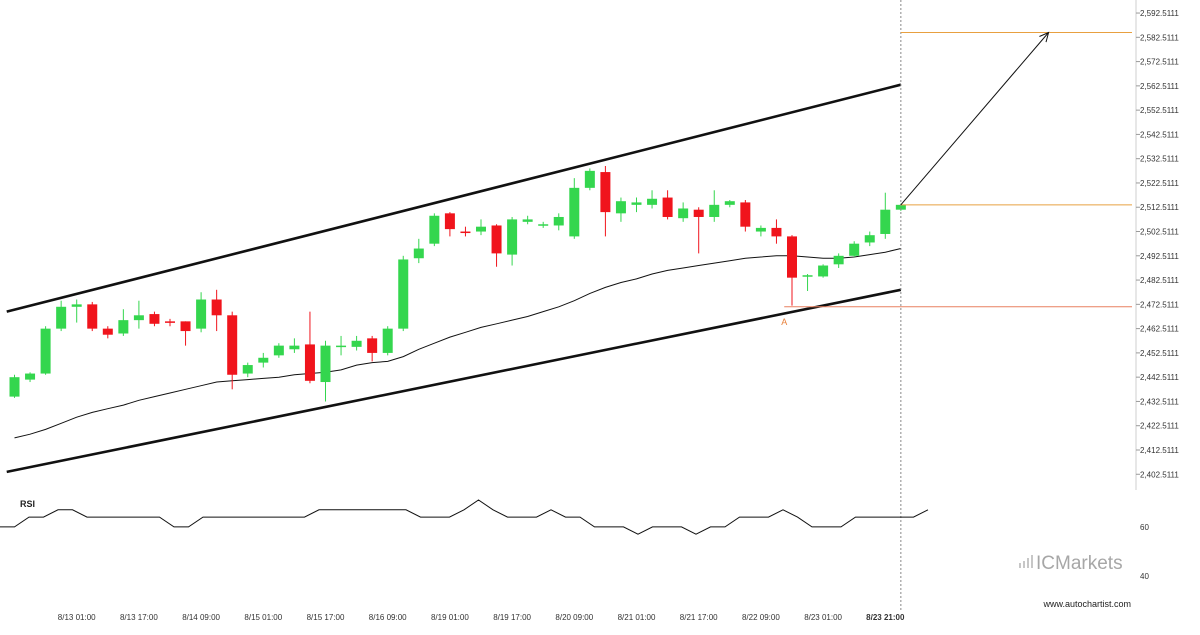 The height and width of the screenshot is (635, 1200). I want to click on pattern-point-label: A, so click(784, 322).